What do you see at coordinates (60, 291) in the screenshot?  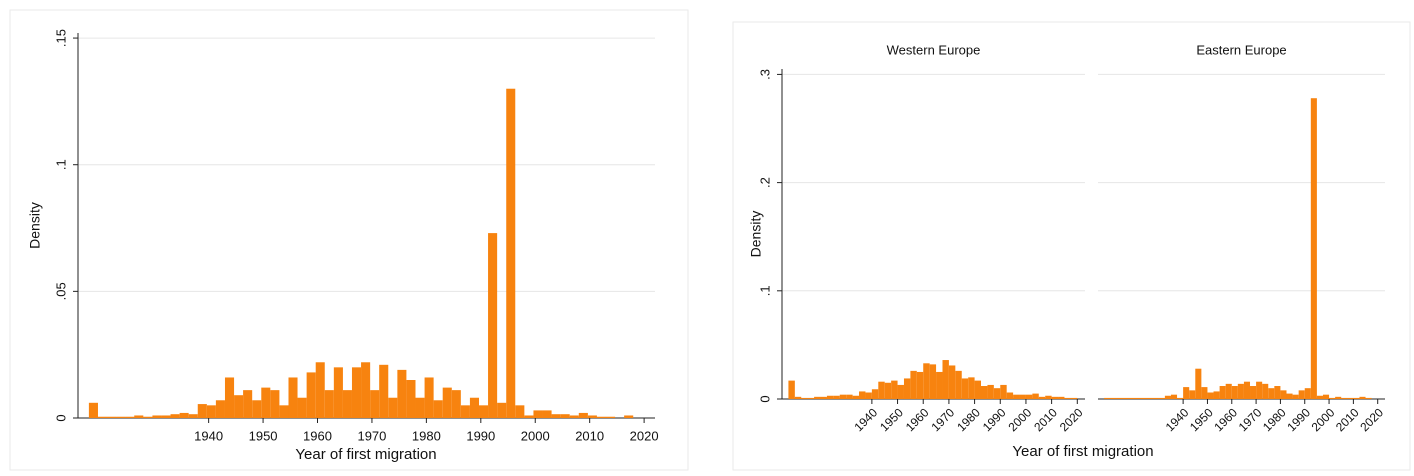 I see `y-tick-label: .05` at bounding box center [60, 291].